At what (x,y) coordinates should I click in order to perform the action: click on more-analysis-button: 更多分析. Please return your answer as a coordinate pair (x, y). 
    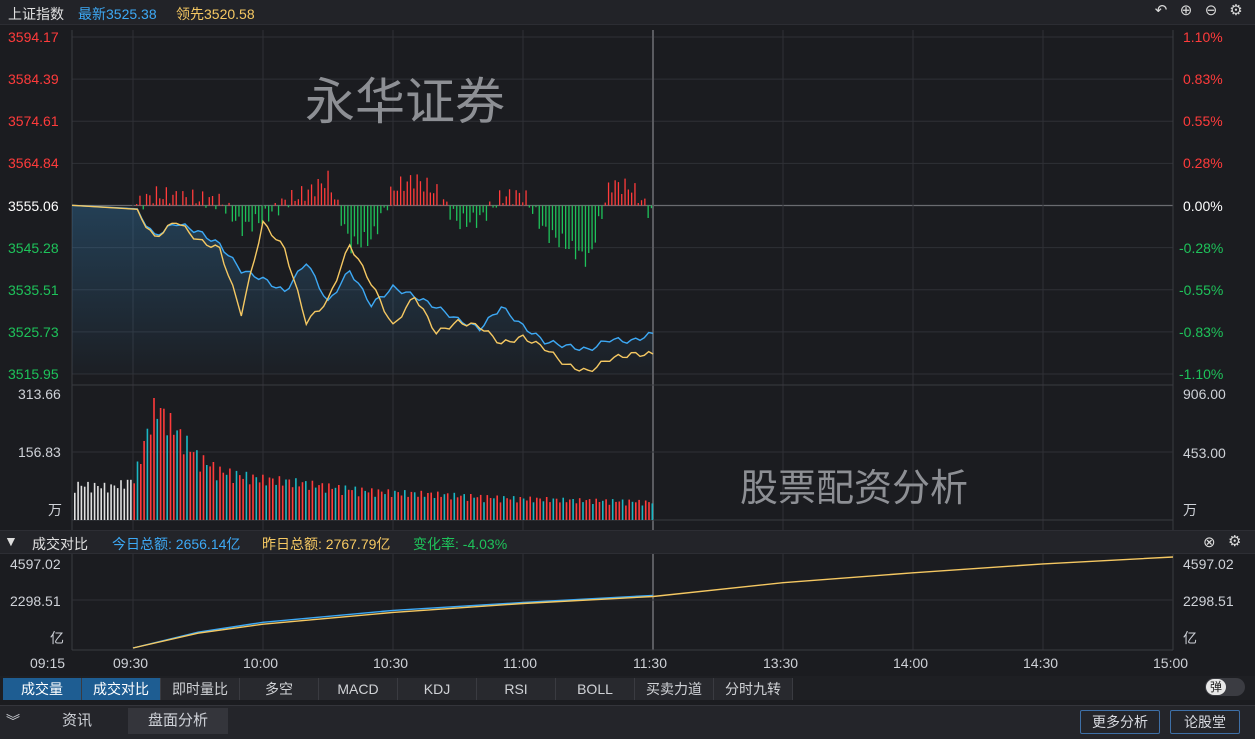
    Looking at the image, I should click on (1120, 722).